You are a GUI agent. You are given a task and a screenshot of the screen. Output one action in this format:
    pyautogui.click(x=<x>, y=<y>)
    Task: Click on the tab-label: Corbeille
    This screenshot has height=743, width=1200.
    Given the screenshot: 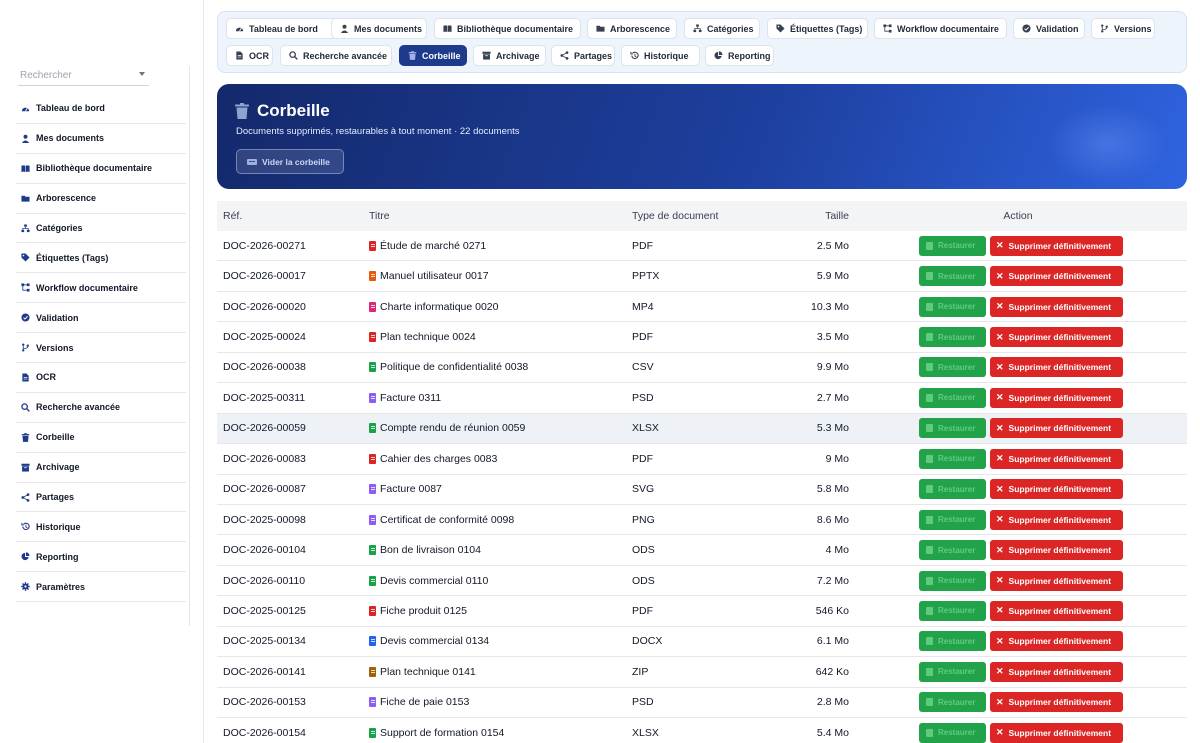 What is the action you would take?
    pyautogui.click(x=441, y=55)
    